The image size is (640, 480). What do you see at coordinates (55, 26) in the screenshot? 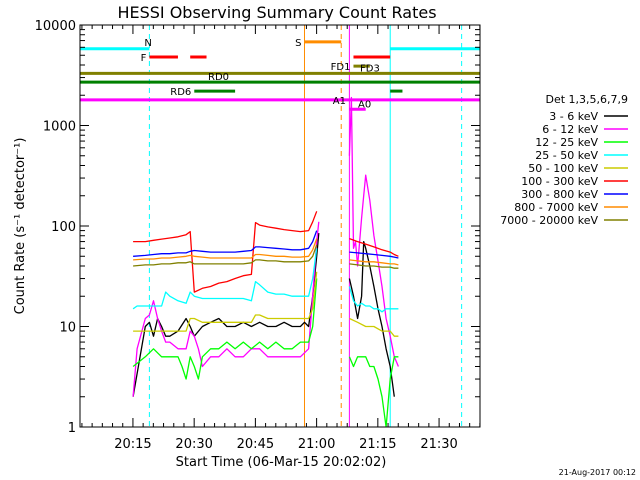
I see `y-tick-label: 10000` at bounding box center [55, 26].